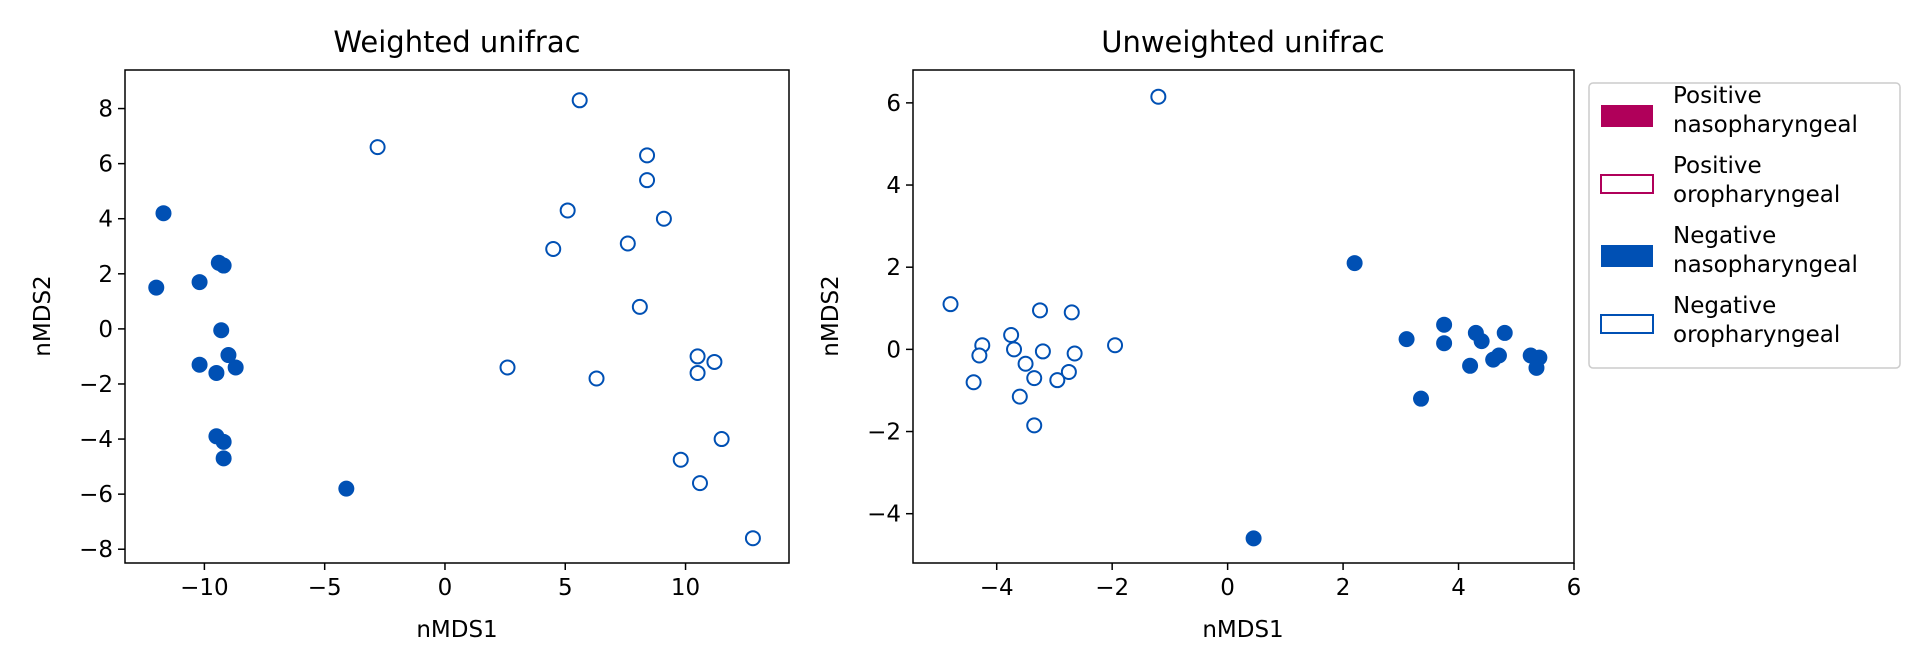  I want to click on x-tick-label: 4, so click(1458, 588).